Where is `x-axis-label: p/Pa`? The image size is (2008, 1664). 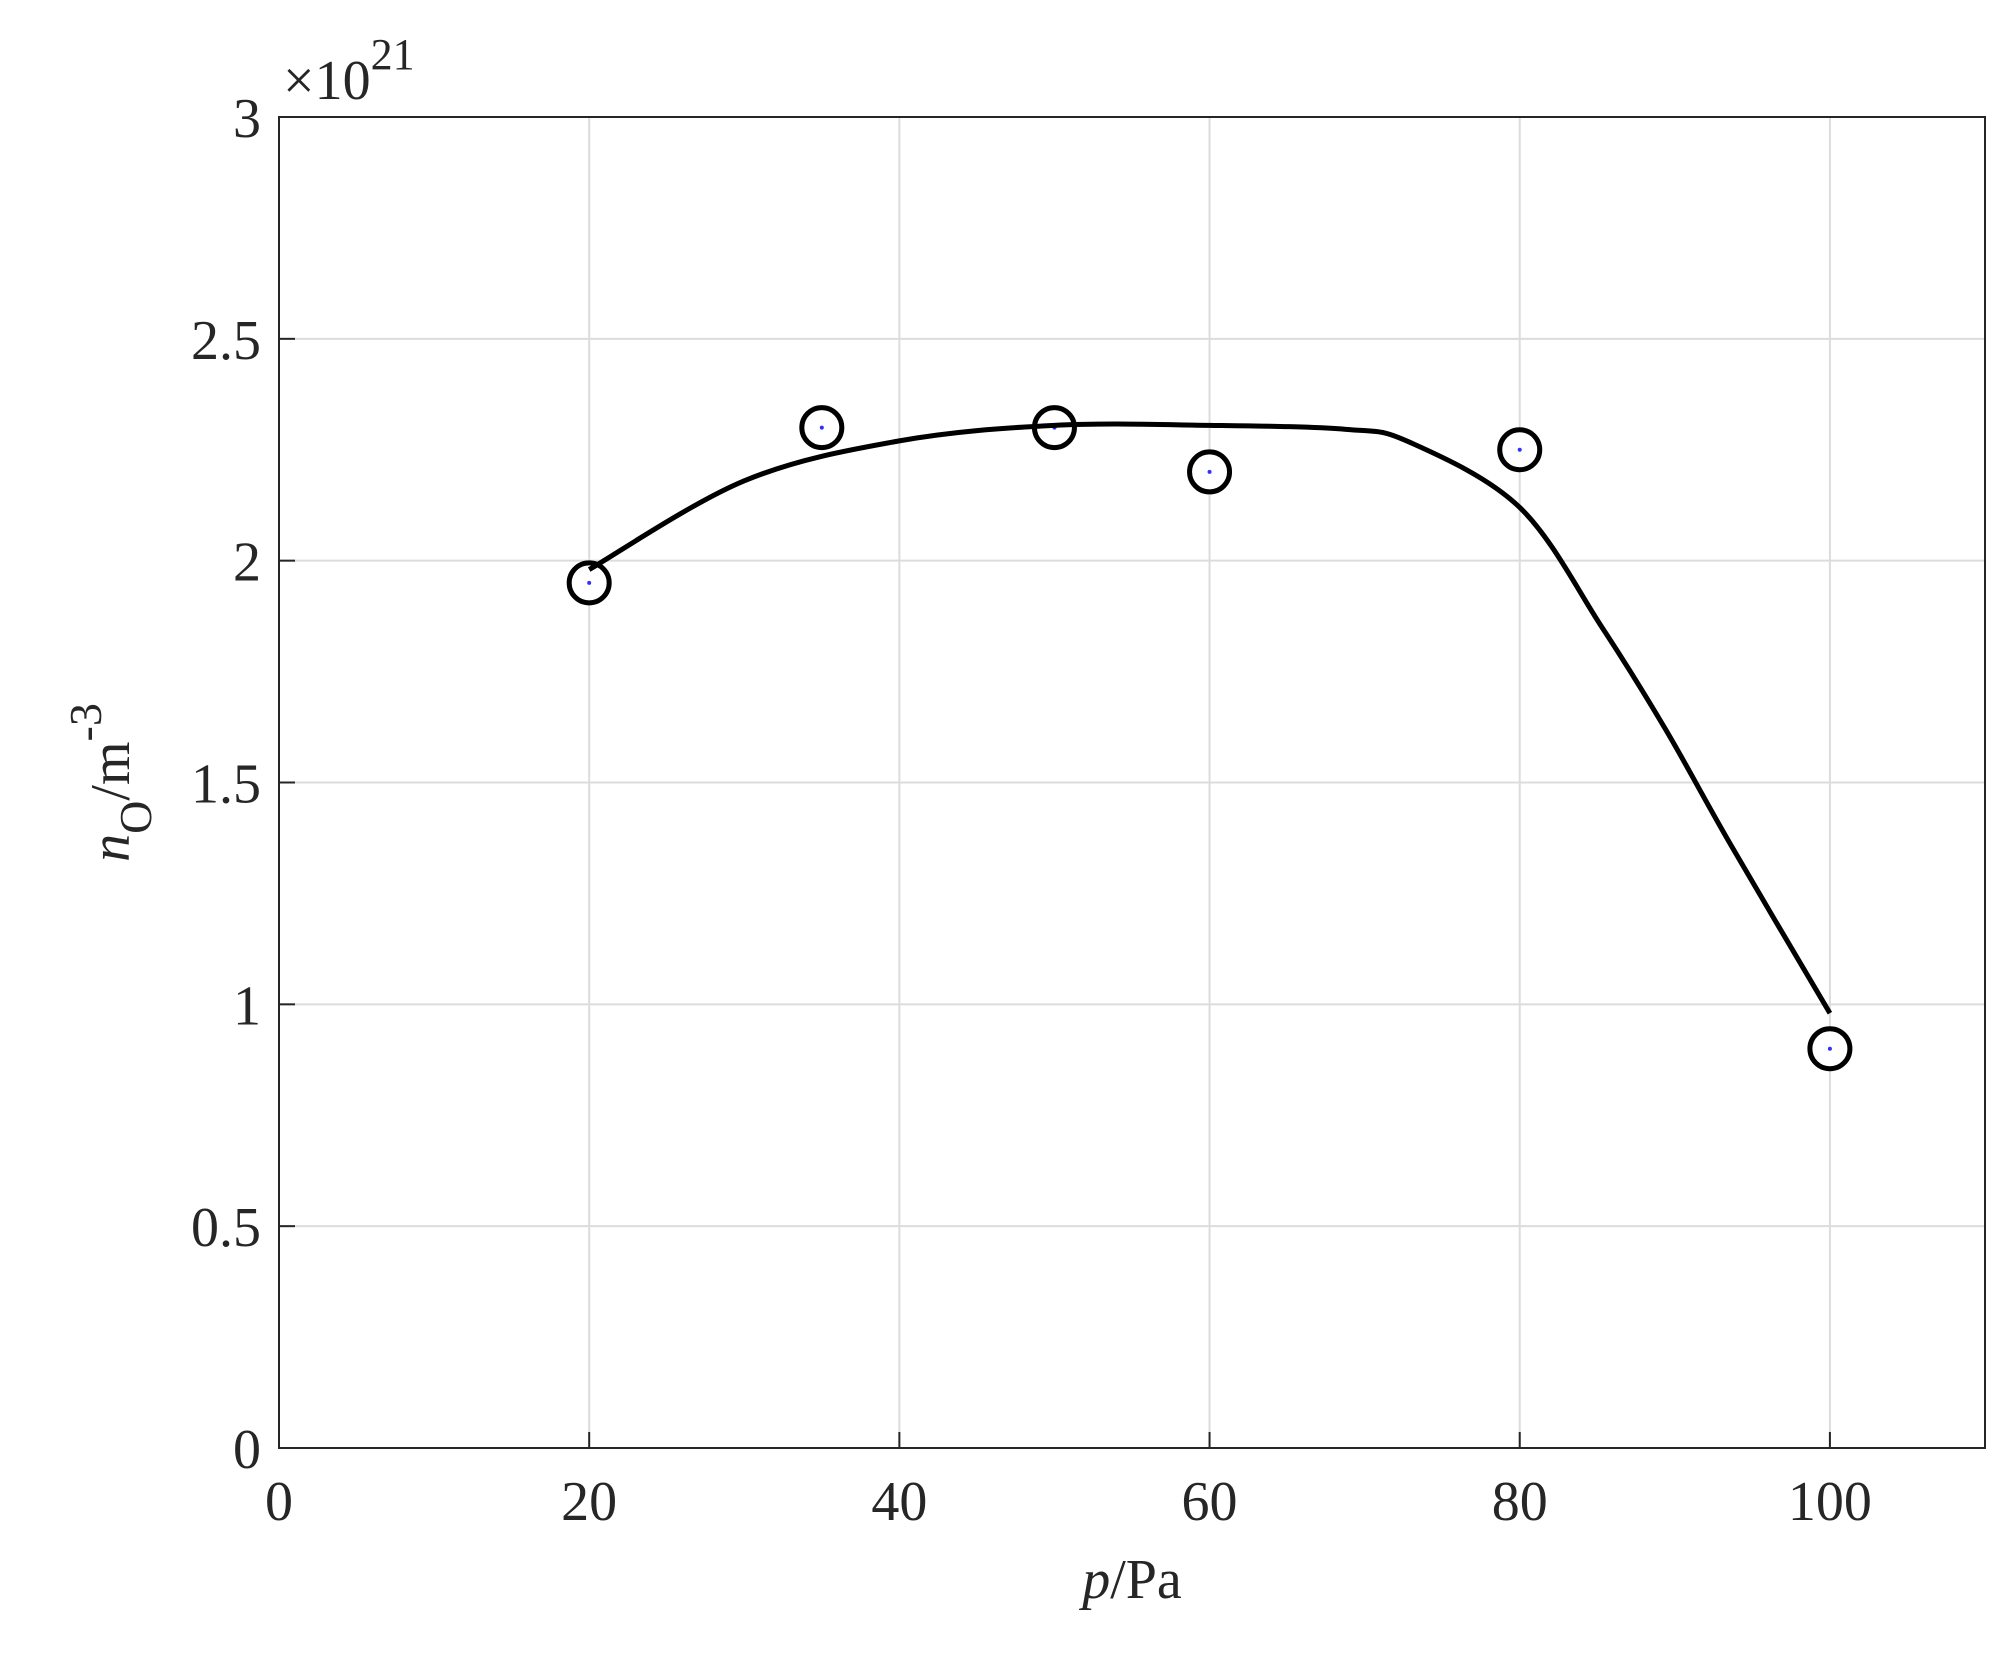
x-axis-label: p/Pa is located at coordinates (1130, 1580).